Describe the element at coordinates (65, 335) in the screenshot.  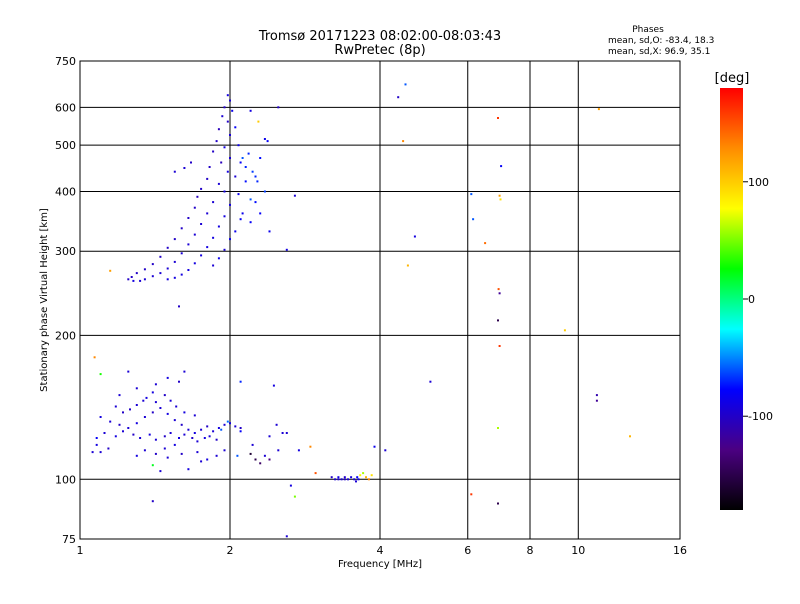
I see `y-tick-label: 200` at that location.